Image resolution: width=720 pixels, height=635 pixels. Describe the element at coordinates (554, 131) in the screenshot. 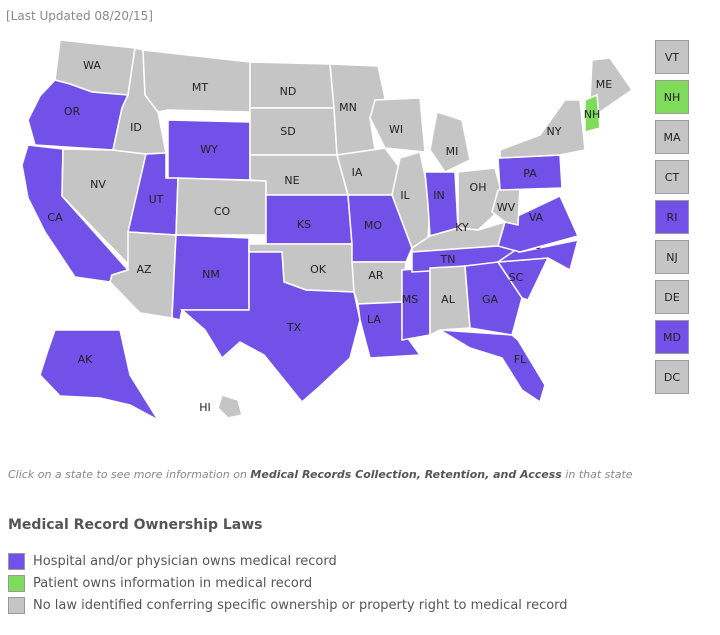

I see `state-label-ny: NY` at that location.